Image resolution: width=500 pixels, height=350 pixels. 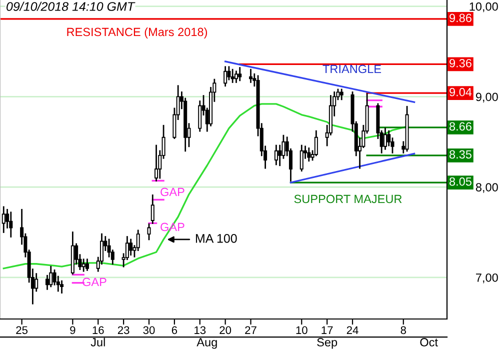 What do you see at coordinates (487, 278) in the screenshot?
I see `y-tick-label: 7,00` at bounding box center [487, 278].